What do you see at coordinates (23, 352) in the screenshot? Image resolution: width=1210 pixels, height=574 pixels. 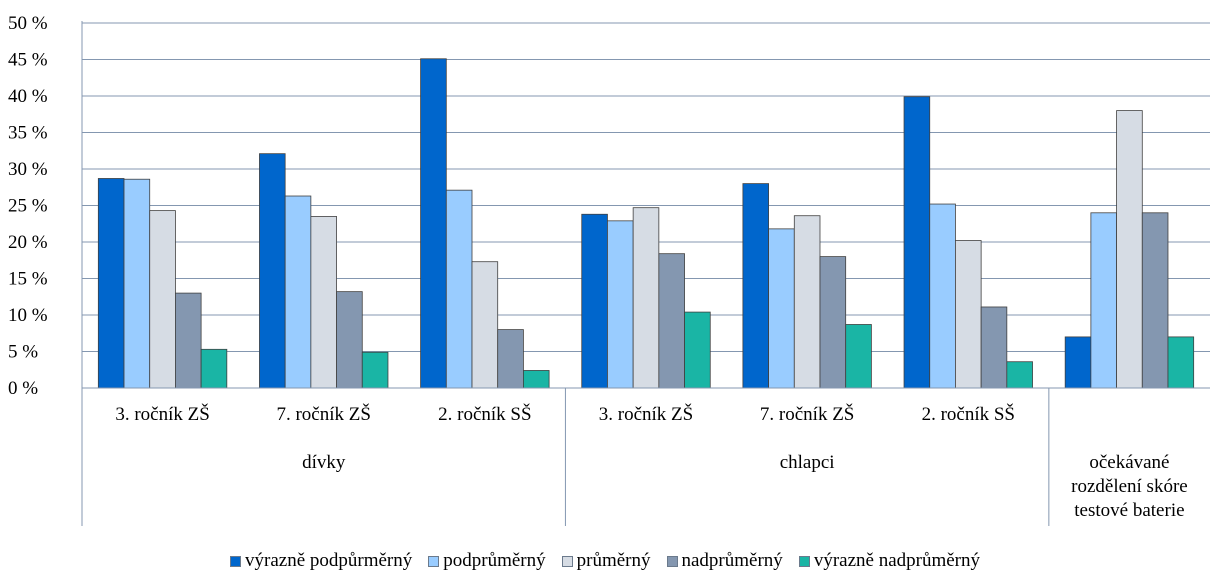 I see `y-tick-label: 5 %` at bounding box center [23, 352].